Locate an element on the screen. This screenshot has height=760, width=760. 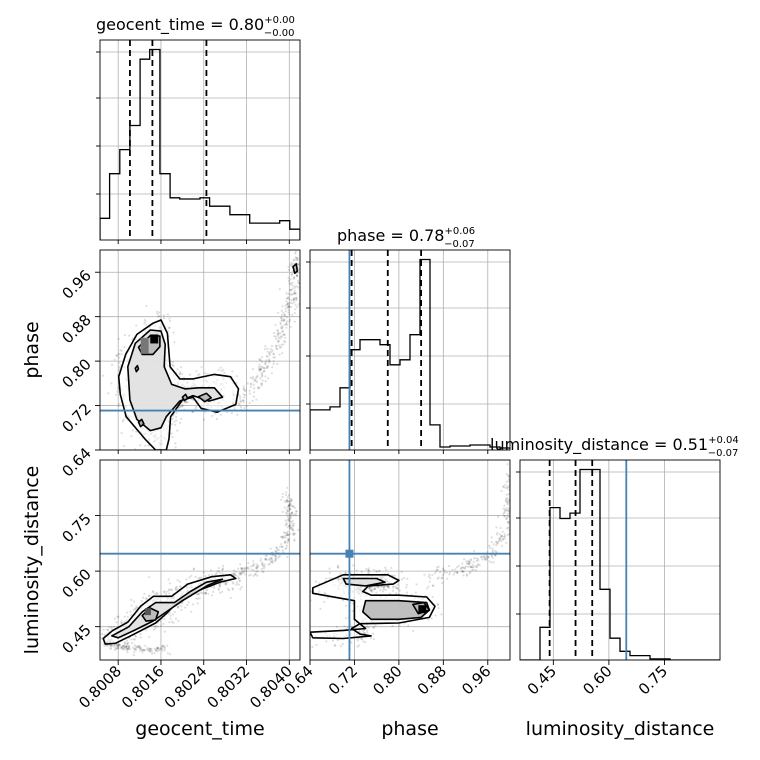
x-tick-label-geocent_time: 0.8008 is located at coordinates (100, 687).